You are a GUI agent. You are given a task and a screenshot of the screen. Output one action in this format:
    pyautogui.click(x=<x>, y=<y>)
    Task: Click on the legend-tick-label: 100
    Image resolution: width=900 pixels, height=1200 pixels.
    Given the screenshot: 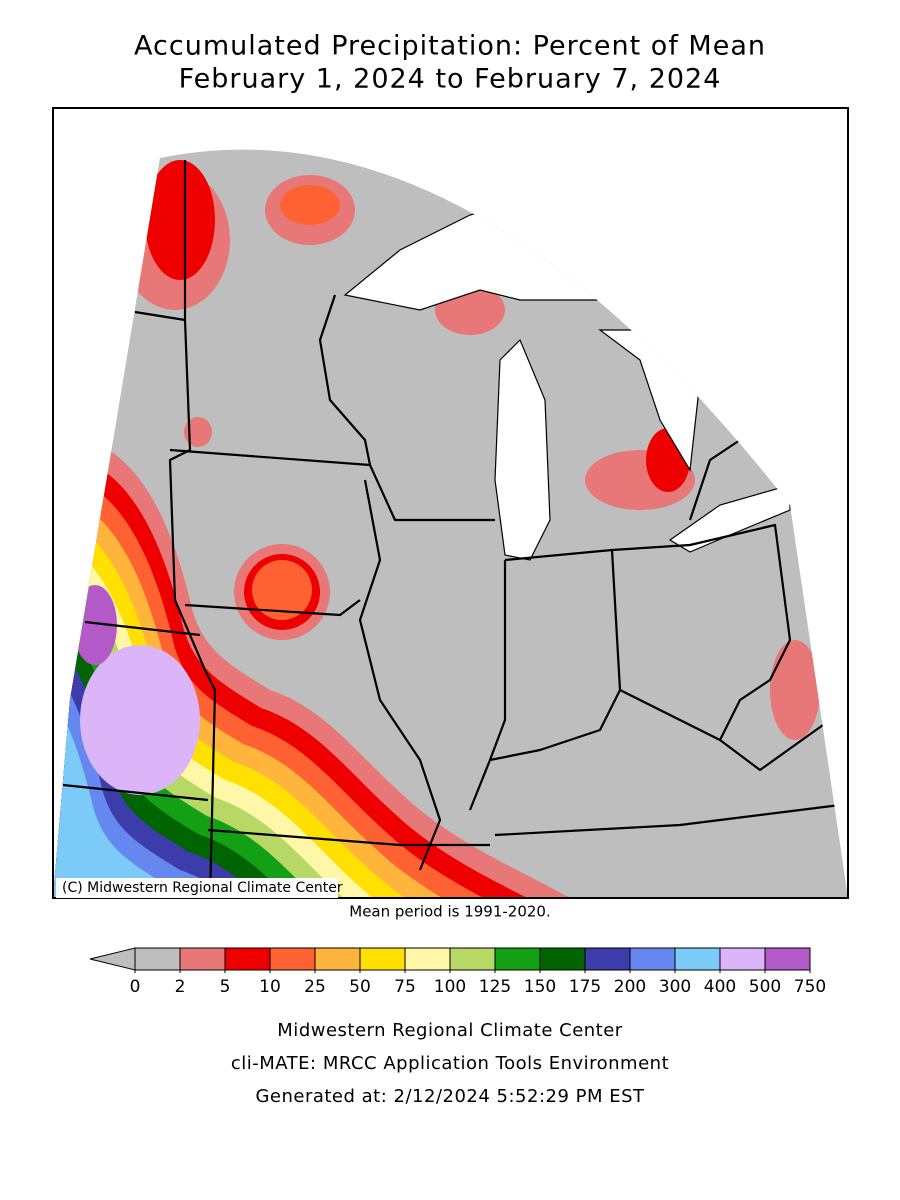 What is the action you would take?
    pyautogui.click(x=450, y=987)
    